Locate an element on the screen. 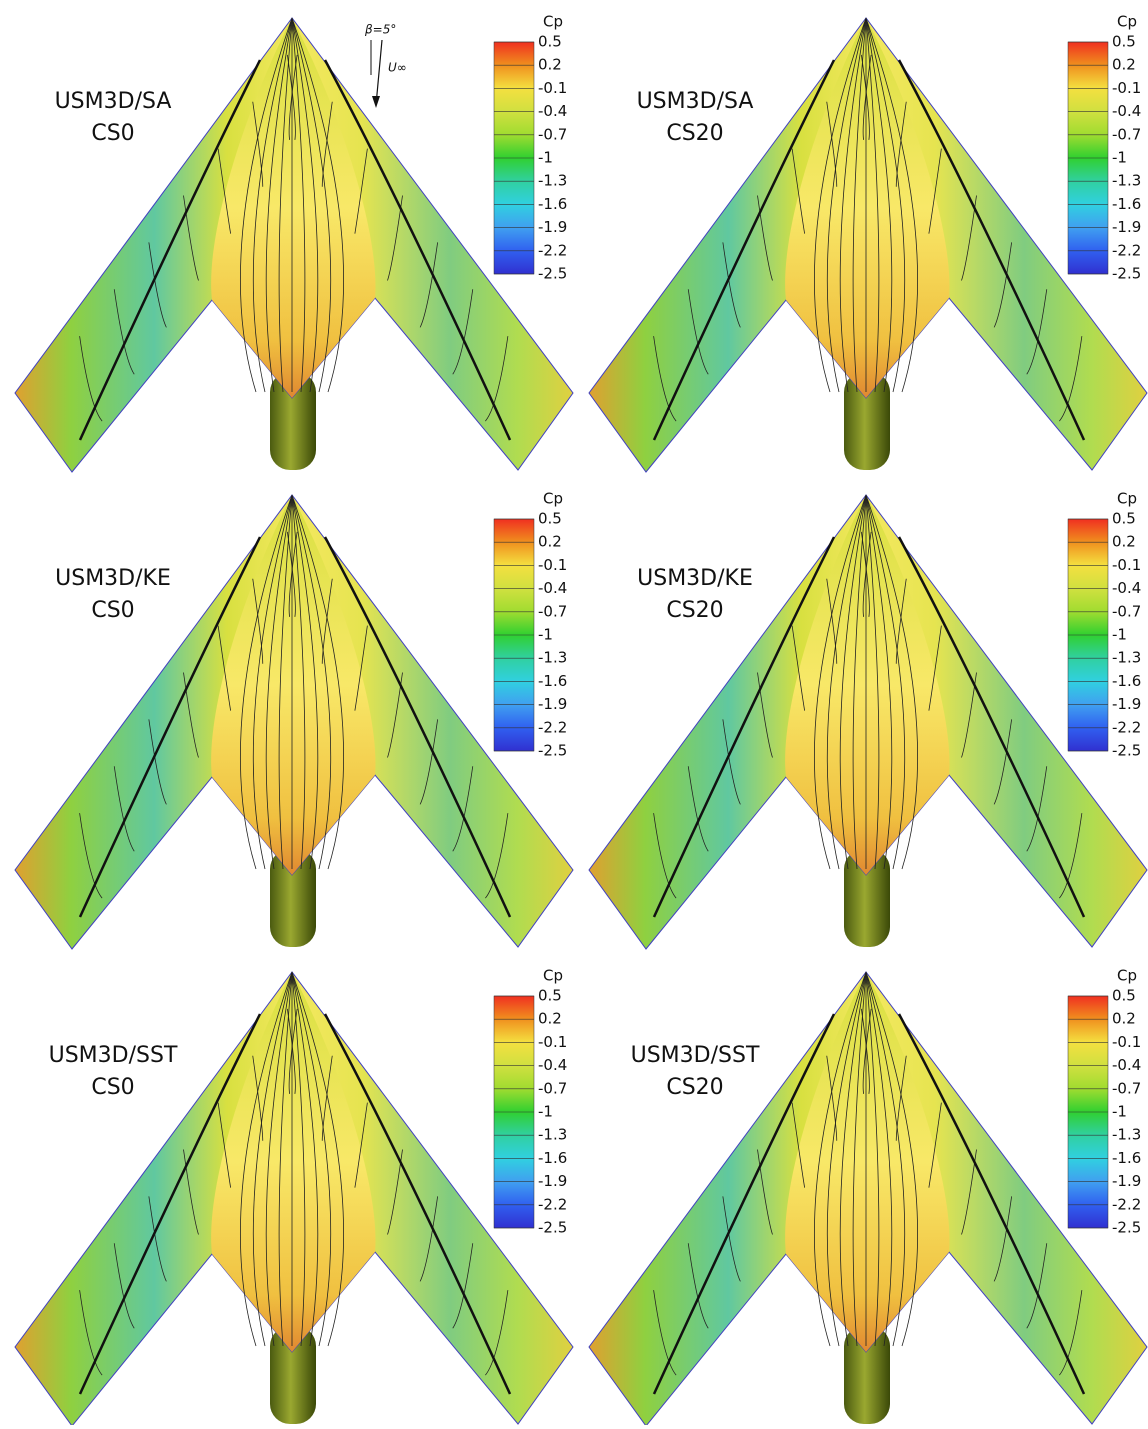 Image resolution: width=1148 pixels, height=1429 pixels. colorbar-tick-label: -1.9 is located at coordinates (552, 1181).